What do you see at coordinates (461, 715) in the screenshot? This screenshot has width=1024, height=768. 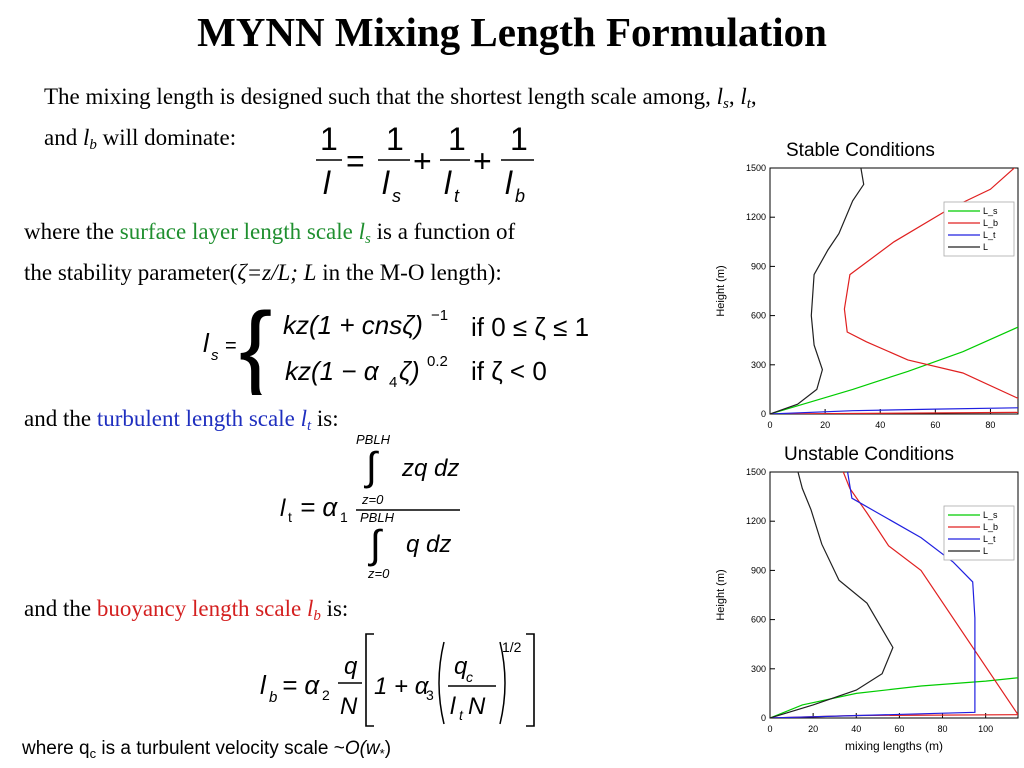 I see `lb-lt-sub: t` at bounding box center [461, 715].